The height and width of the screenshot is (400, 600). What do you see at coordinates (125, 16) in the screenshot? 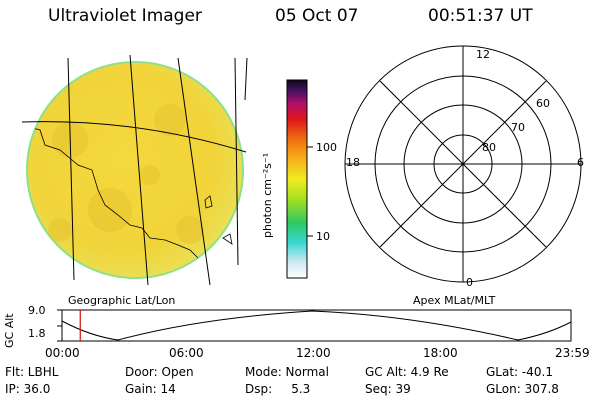
I see `app-title: Ultraviolet Imager` at bounding box center [125, 16].